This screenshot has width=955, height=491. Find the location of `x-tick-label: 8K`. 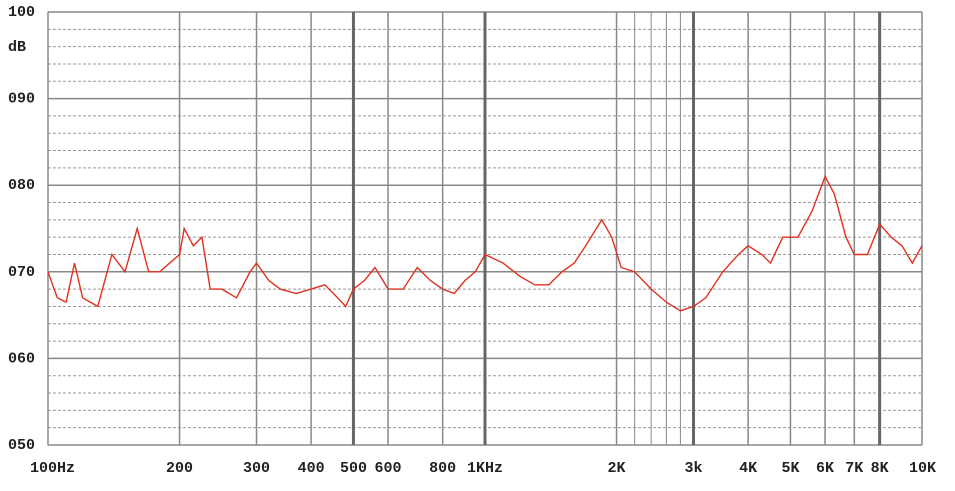

x-tick-label: 8K is located at coordinates (880, 468).